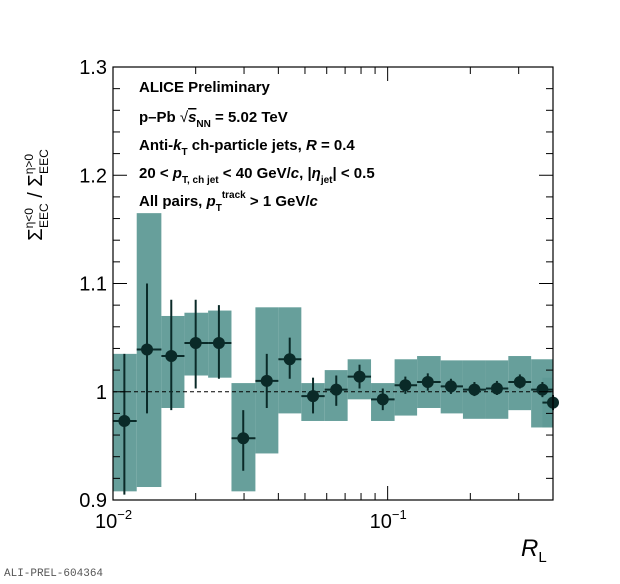  What do you see at coordinates (205, 87) in the screenshot?
I see `annotation-line-0: ALICE Preliminary` at bounding box center [205, 87].